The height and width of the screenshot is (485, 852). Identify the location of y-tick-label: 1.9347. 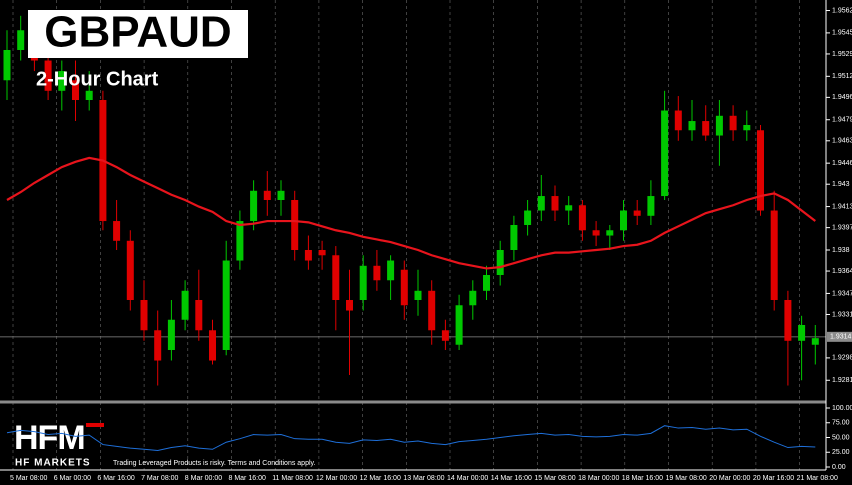
(842, 293).